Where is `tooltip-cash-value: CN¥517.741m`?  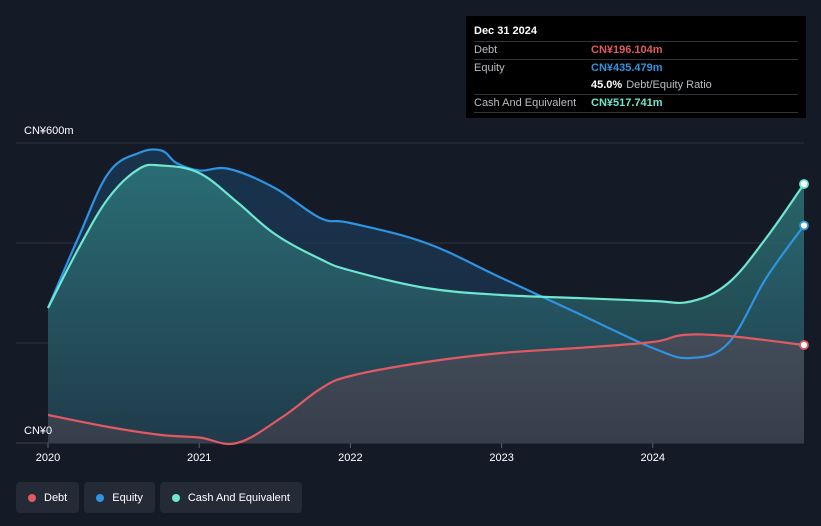 tooltip-cash-value: CN¥517.741m is located at coordinates (627, 103).